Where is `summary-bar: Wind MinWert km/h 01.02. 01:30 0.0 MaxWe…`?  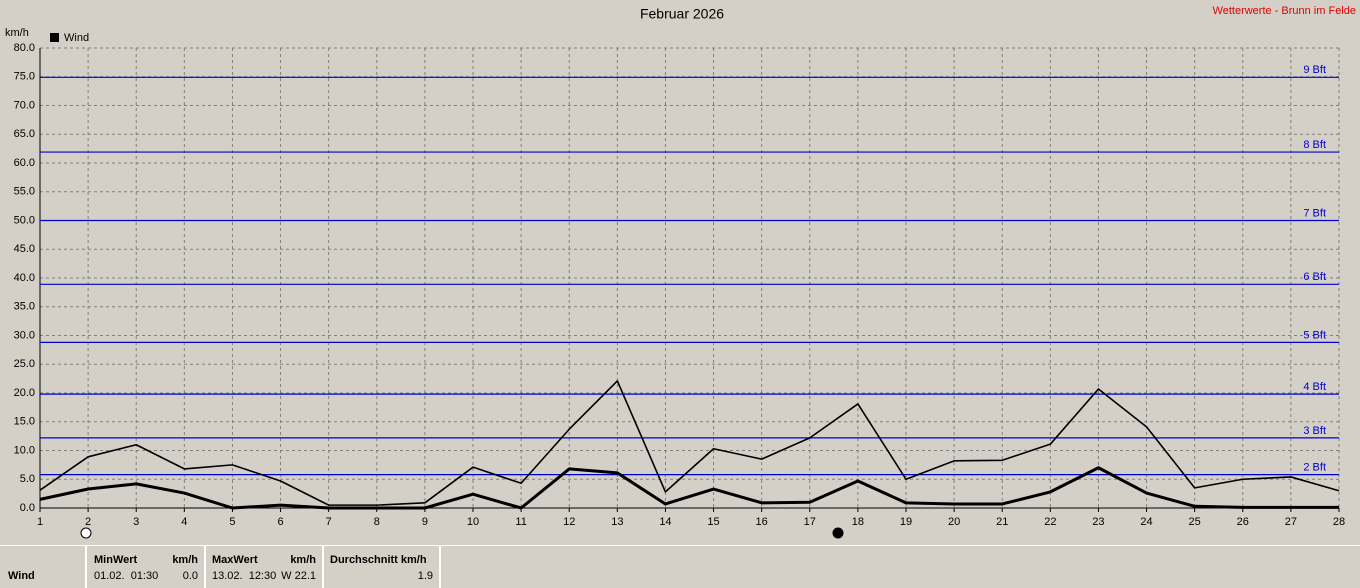
summary-bar: Wind MinWert km/h 01.02. 01:30 0.0 MaxWe… is located at coordinates (680, 566).